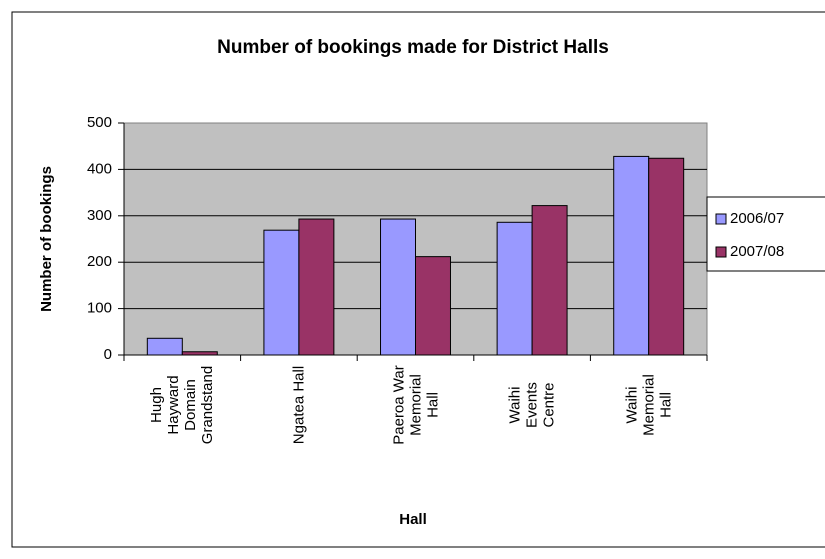  I want to click on y-axis-label: Number of bookings, so click(46, 239).